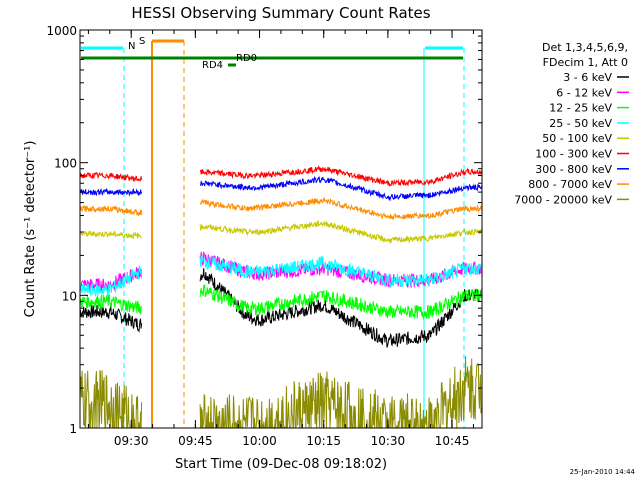 The width and height of the screenshot is (640, 480). I want to click on x-tick-label: 09:30, so click(131, 441).